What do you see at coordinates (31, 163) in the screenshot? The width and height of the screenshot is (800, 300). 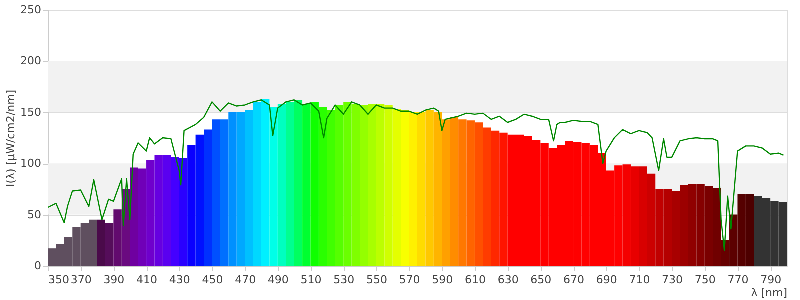 I see `y-tick-label: 100` at bounding box center [31, 163].